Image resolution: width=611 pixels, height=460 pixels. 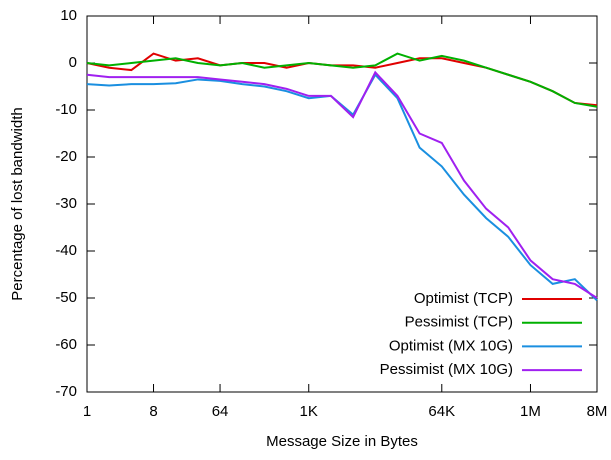 I want to click on y-tick-label: -40, so click(x=66, y=250).